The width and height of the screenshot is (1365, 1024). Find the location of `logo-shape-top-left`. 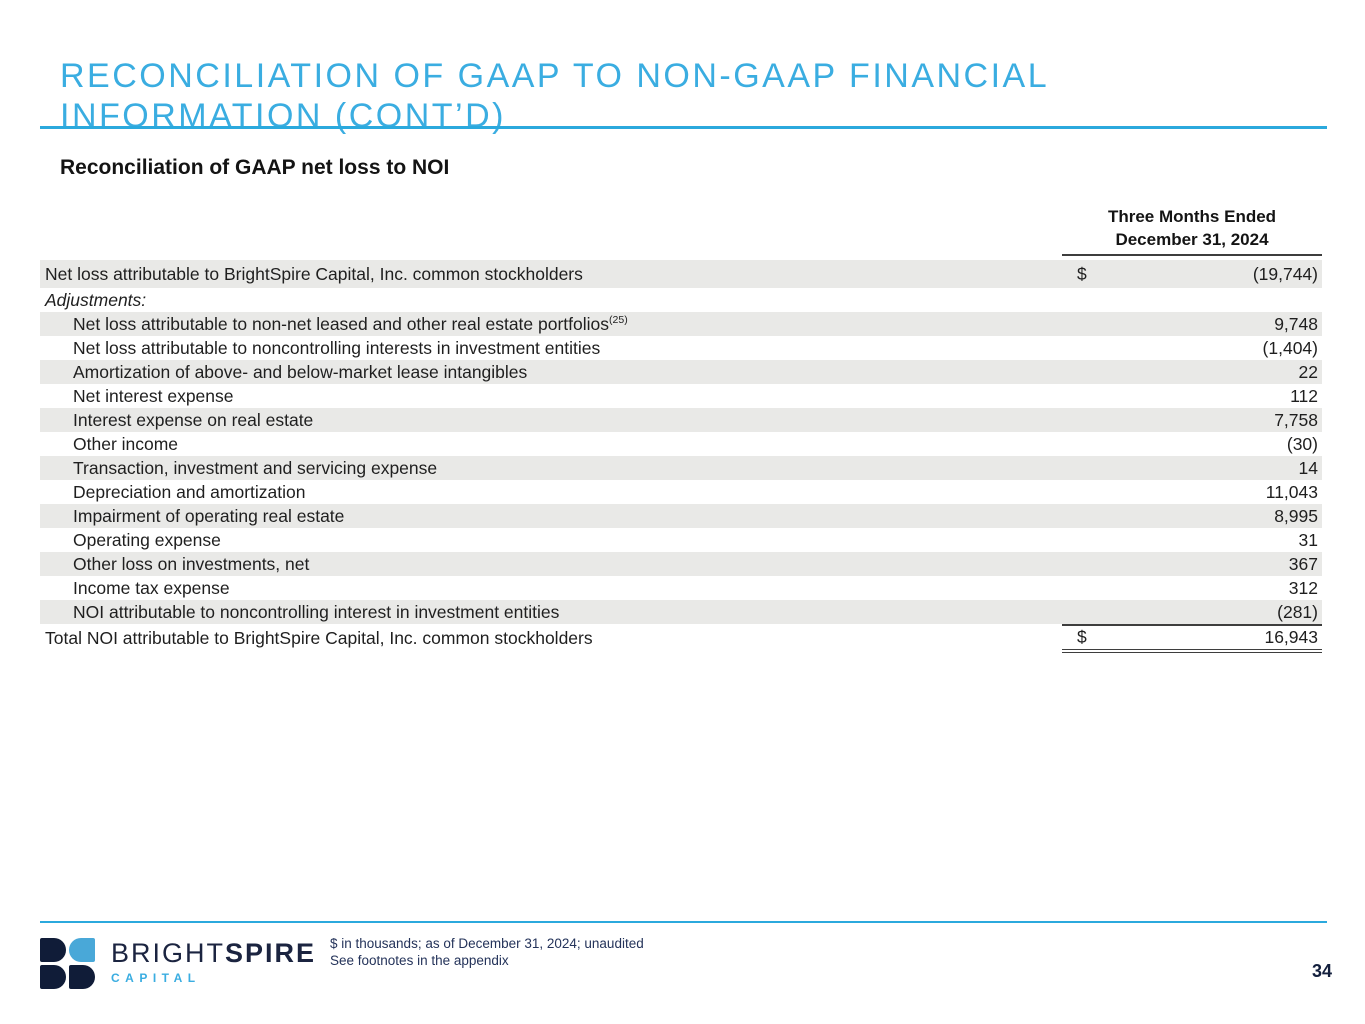

logo-shape-top-left is located at coordinates (53, 950).